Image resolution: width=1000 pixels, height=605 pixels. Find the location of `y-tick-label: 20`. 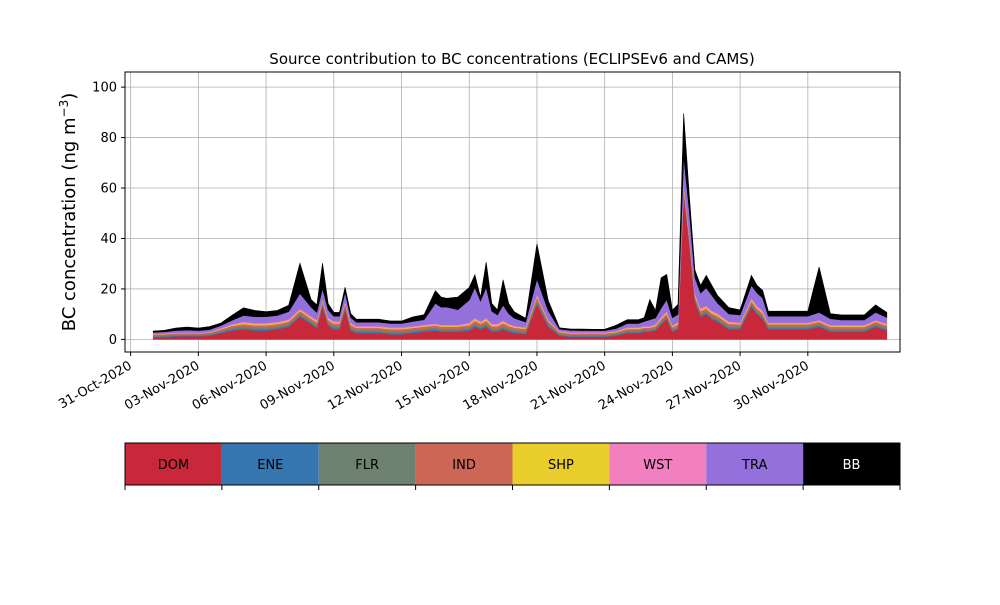

y-tick-label: 20 is located at coordinates (108, 289).